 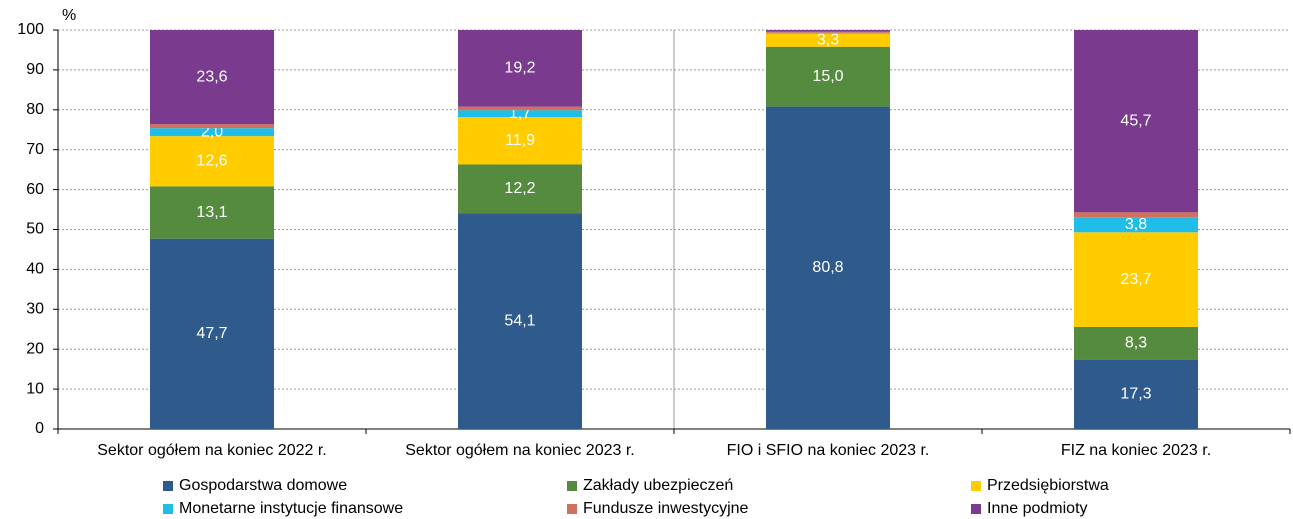 I want to click on x-tick-label: FIZ na koniec 2023 r., so click(x=1136, y=450).